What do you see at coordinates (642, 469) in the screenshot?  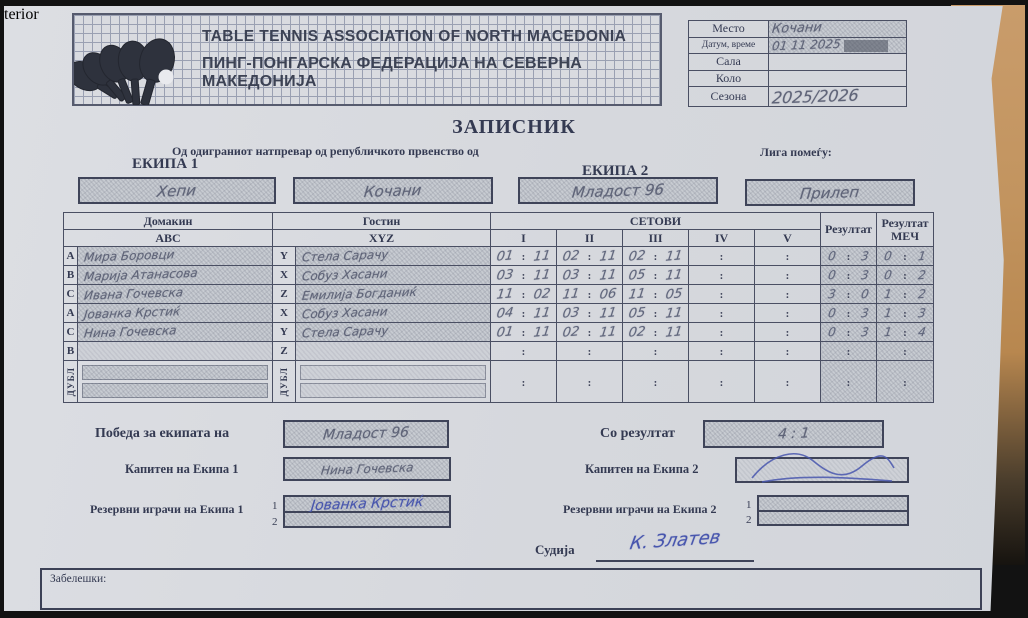 I see `captain2-label: Капитен на Екипа 2` at bounding box center [642, 469].